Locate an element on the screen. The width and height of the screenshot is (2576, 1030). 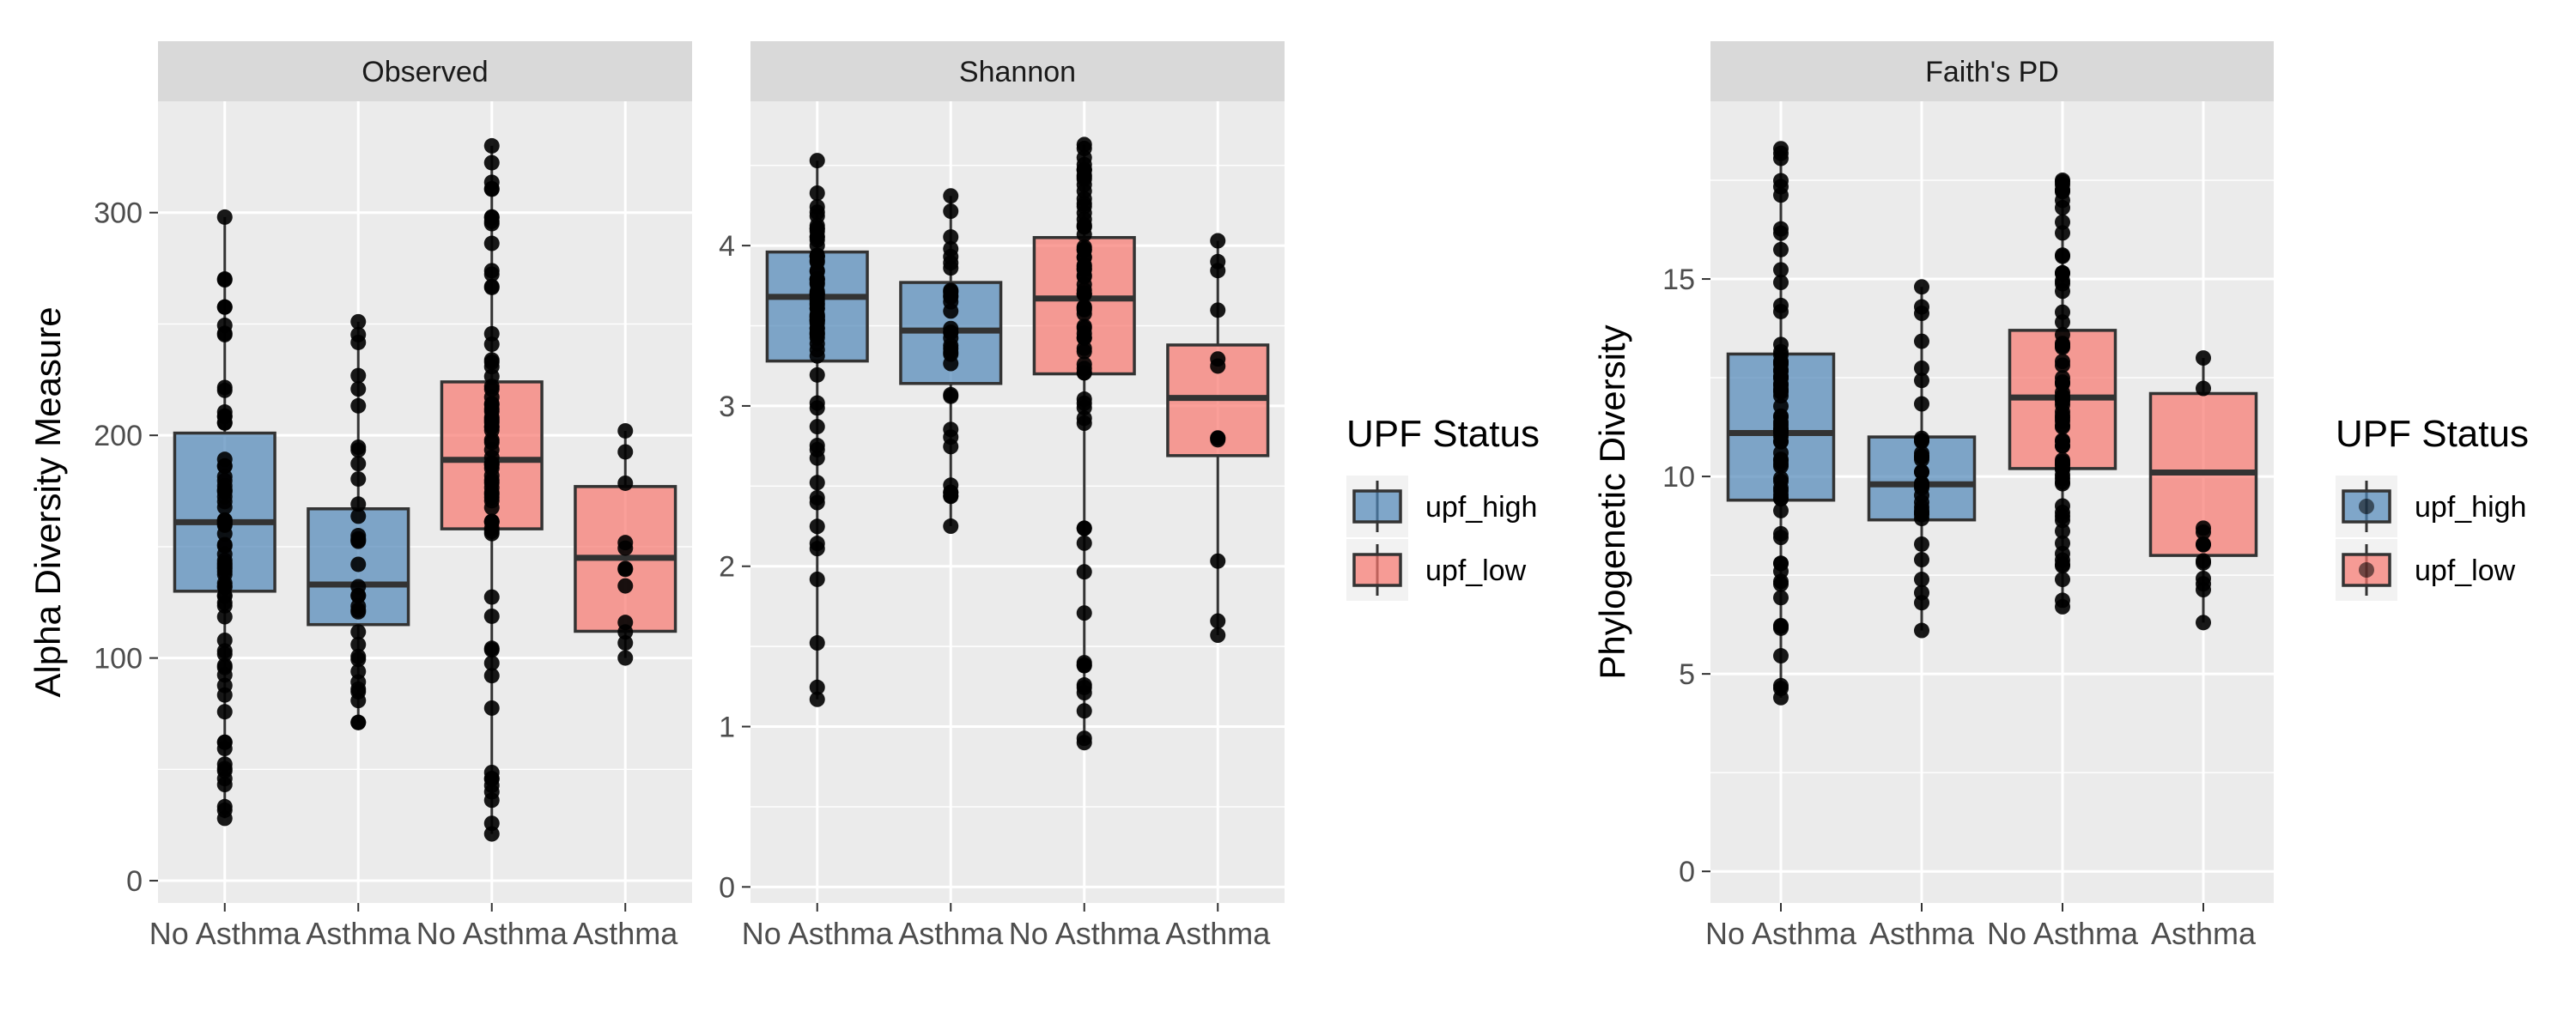
y-tick-label: 1 is located at coordinates (727, 728).